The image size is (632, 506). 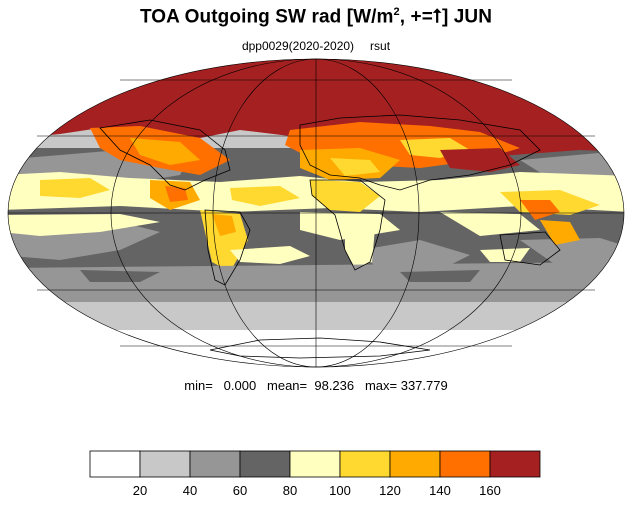 I want to click on experiment-label: dpp0029(2020-2020), so click(x=298, y=46).